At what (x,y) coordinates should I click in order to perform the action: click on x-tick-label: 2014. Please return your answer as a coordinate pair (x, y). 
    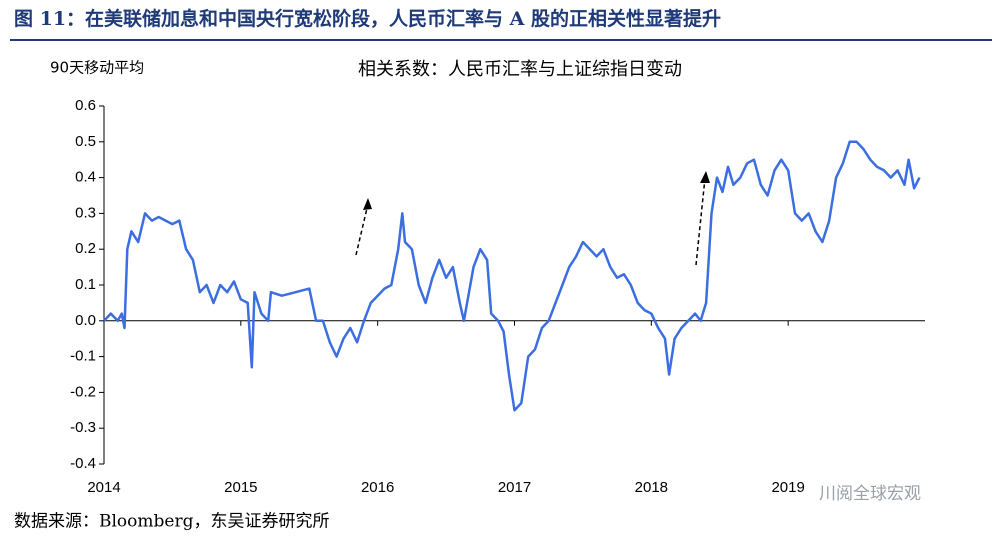
    Looking at the image, I should click on (103, 487).